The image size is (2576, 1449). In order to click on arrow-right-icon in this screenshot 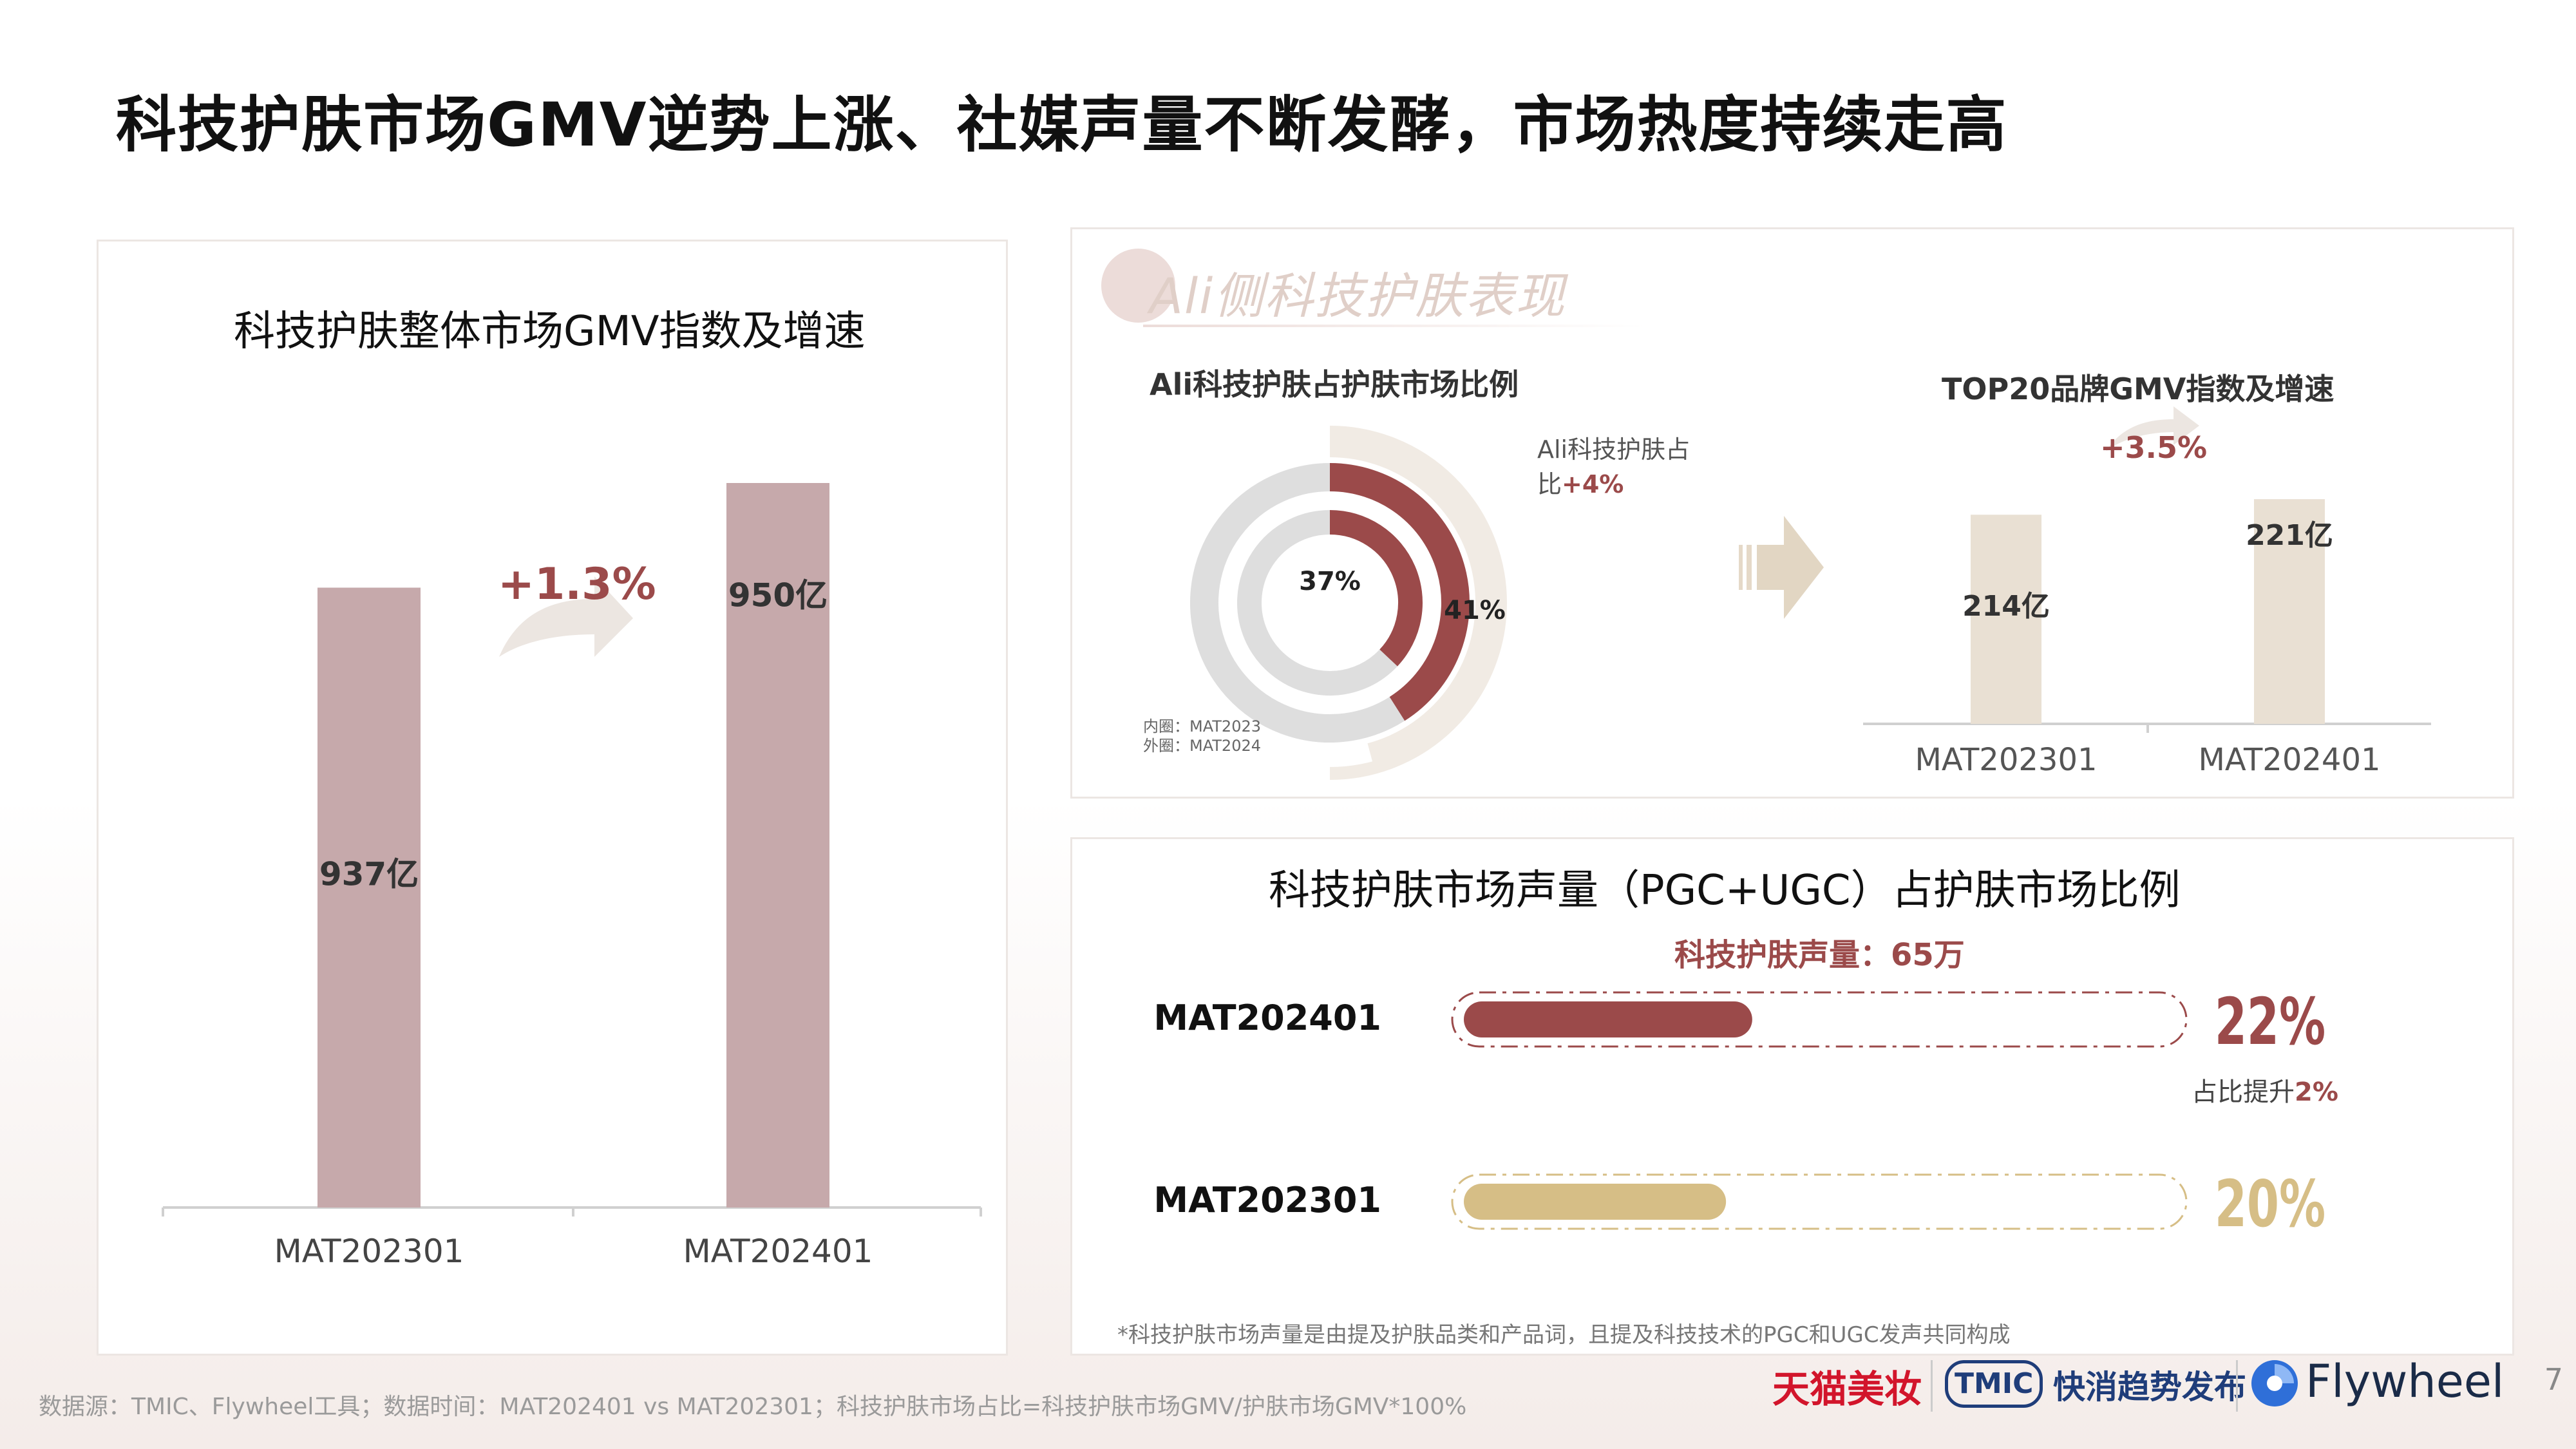, I will do `click(1781, 567)`.